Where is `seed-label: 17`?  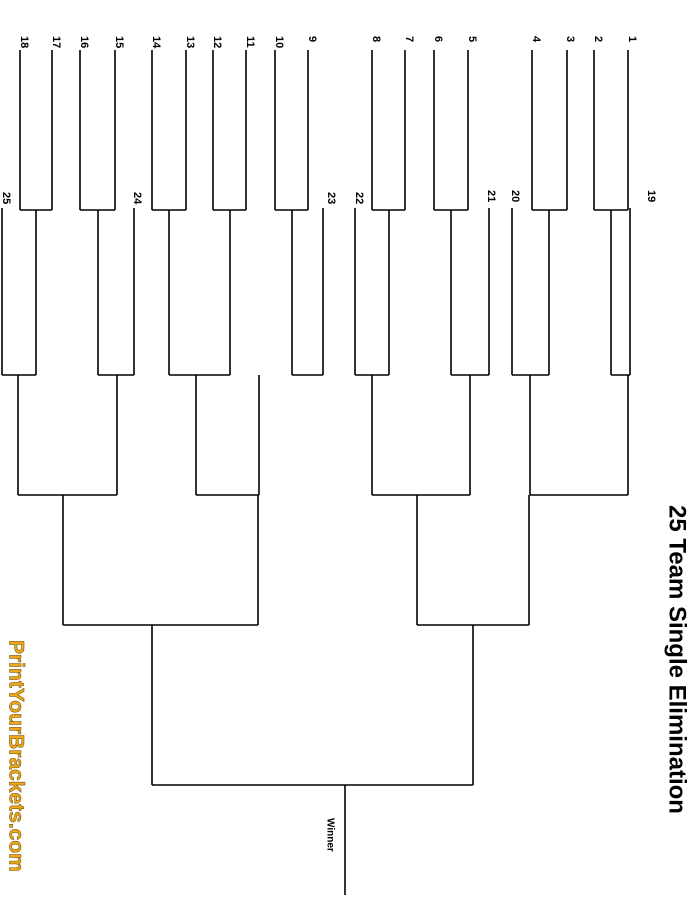 seed-label: 17 is located at coordinates (56, 42).